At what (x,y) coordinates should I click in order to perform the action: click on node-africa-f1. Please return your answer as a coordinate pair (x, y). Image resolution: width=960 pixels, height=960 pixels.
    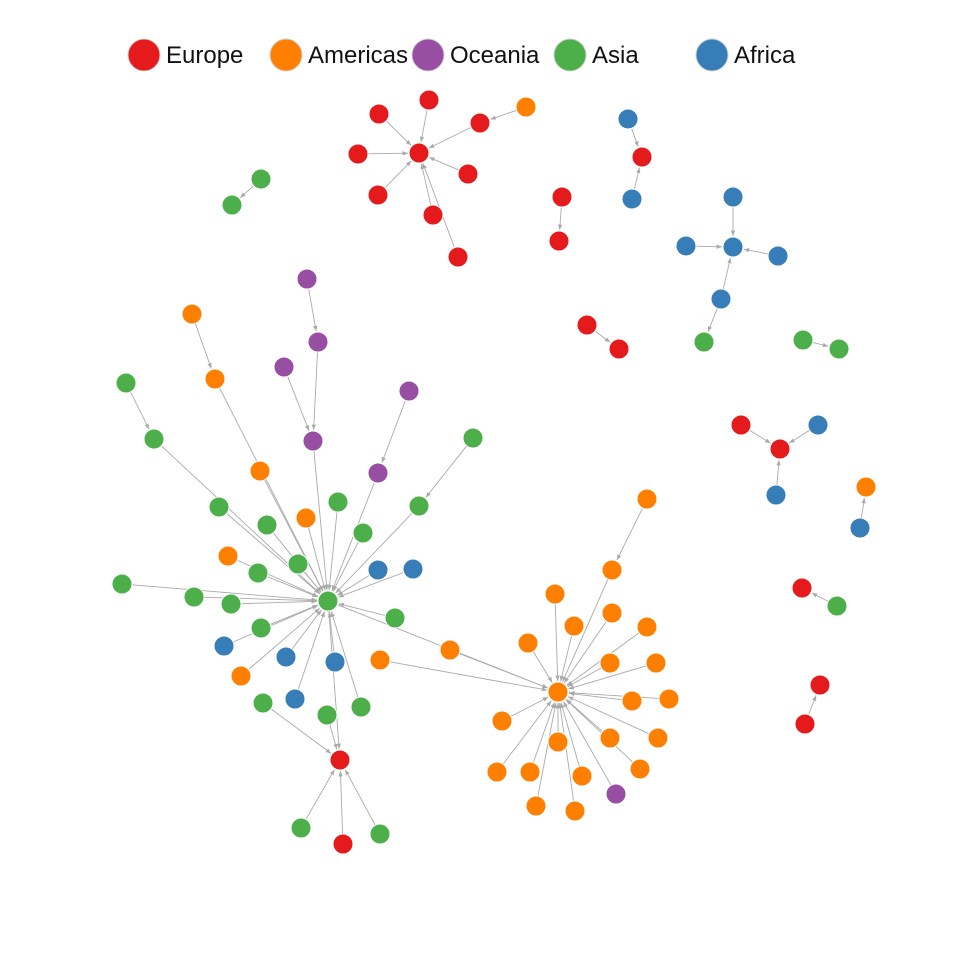
    Looking at the image, I should click on (628, 119).